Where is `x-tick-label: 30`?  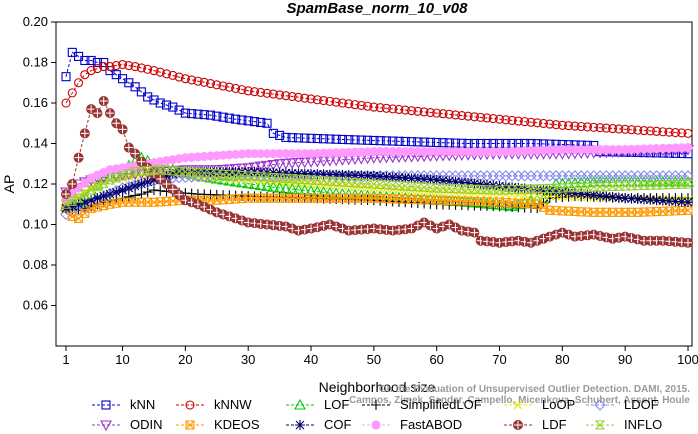 x-tick-label: 30 is located at coordinates (248, 359).